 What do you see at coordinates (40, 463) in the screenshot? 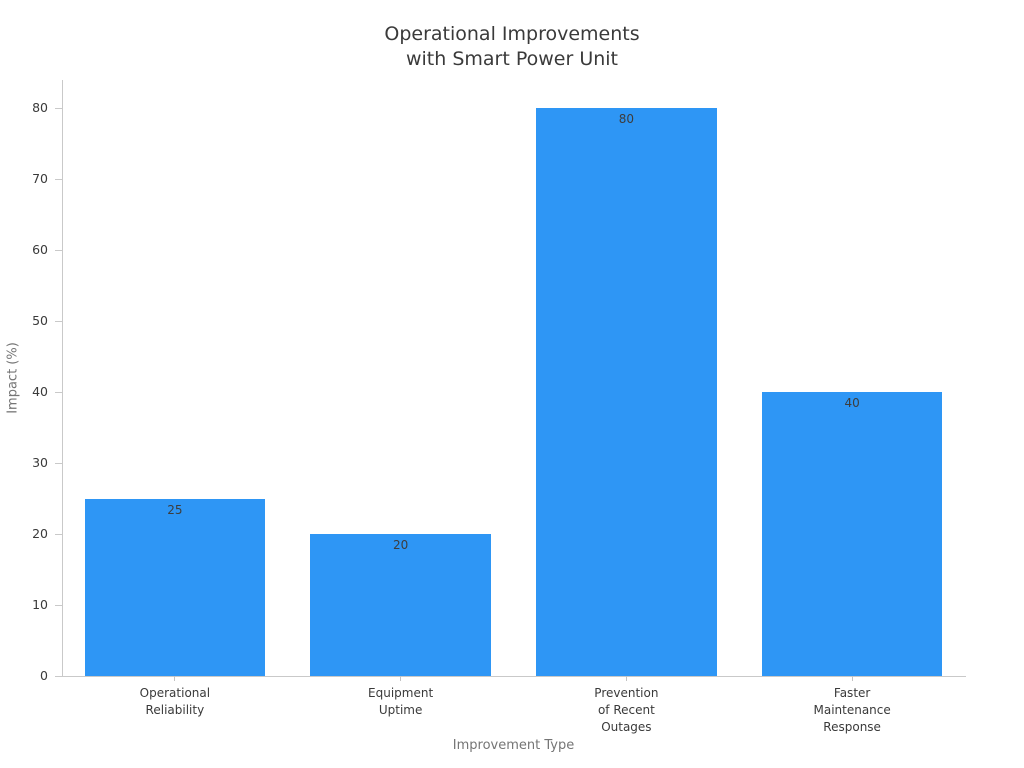
I see `y-tick-label: 30` at bounding box center [40, 463].